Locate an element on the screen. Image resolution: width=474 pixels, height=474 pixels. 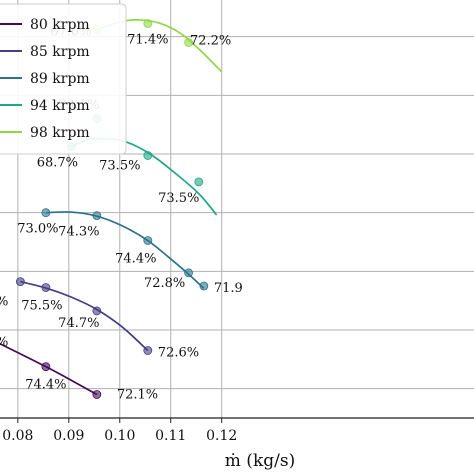
point-label-1-1: 75.5% is located at coordinates (41, 305).